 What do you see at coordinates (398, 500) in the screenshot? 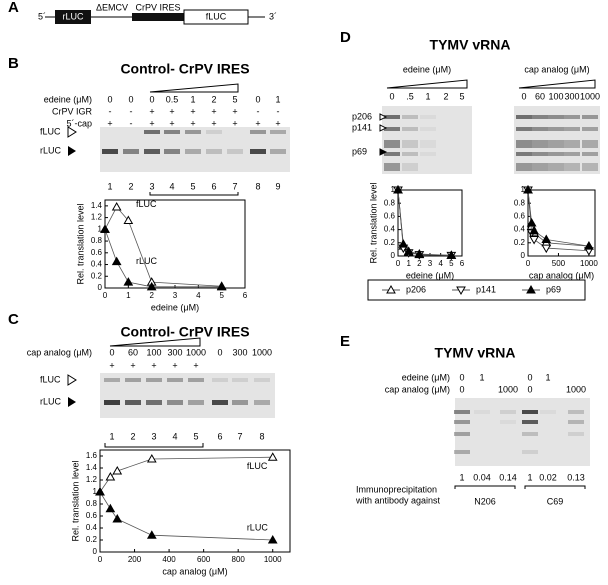
I see `ip-label: with antibody against` at bounding box center [398, 500].